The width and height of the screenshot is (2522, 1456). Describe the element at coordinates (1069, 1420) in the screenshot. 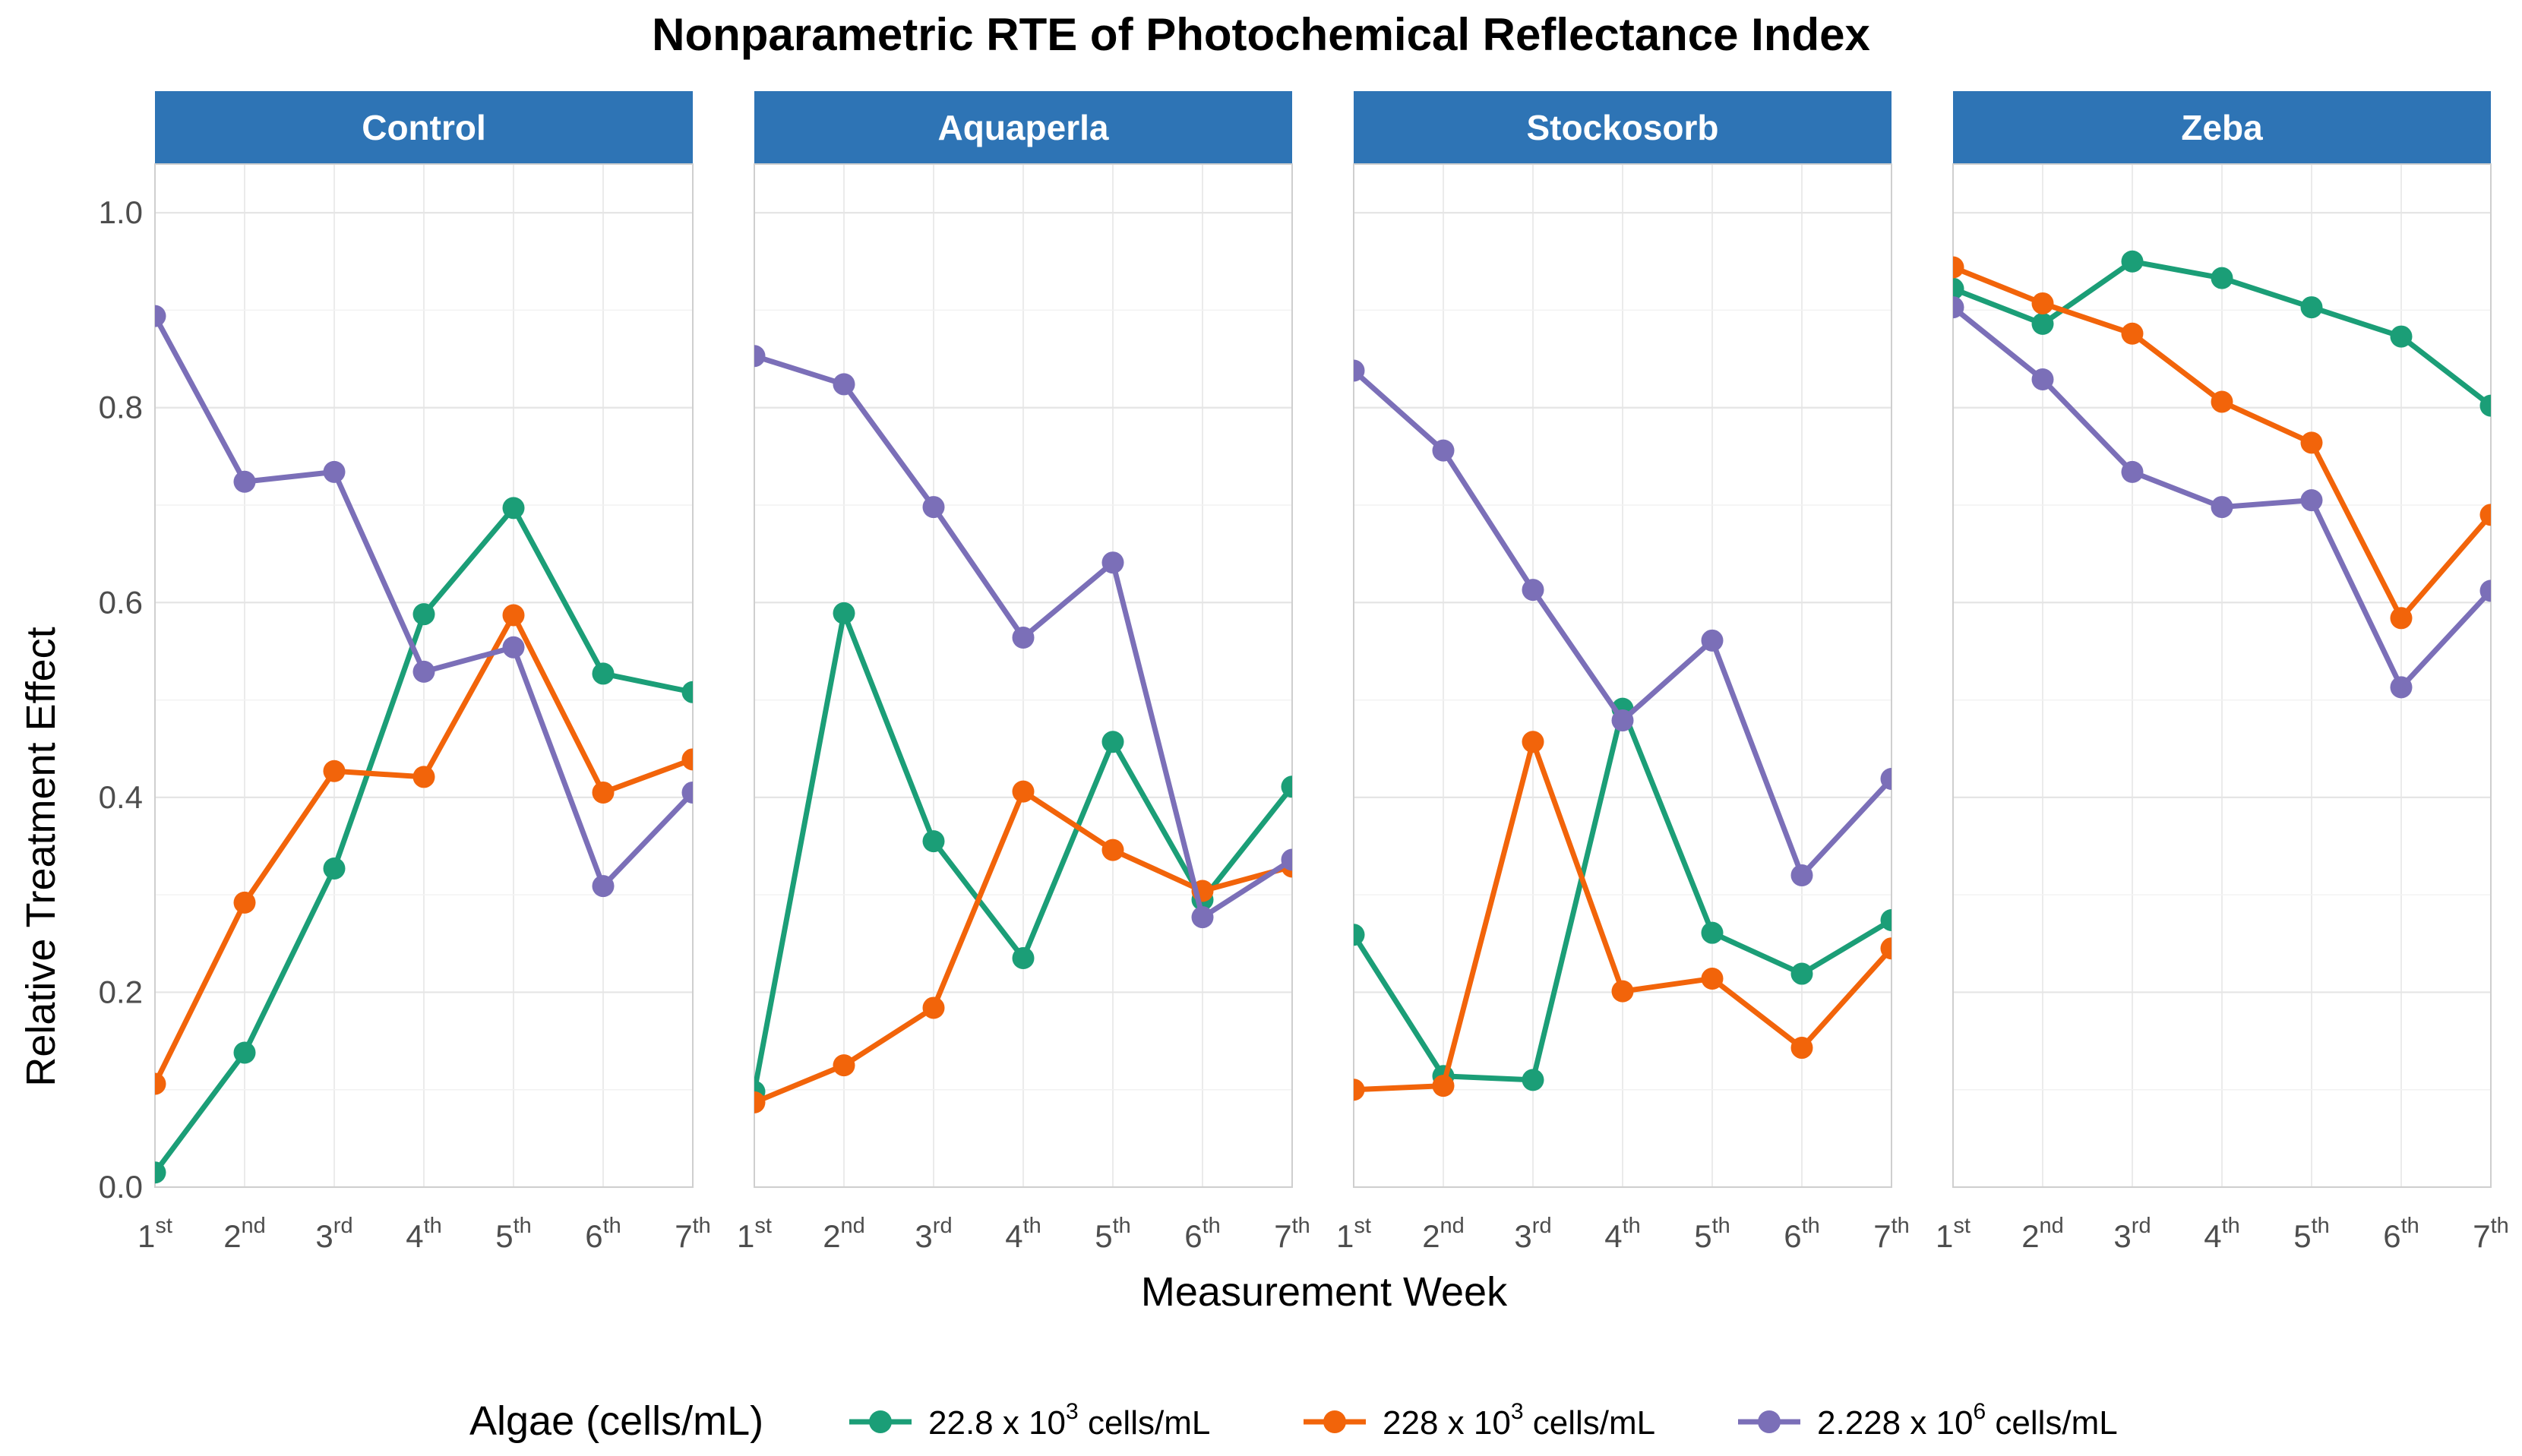

I see `legend-label: 22.8 x 103 cells/mL` at that location.